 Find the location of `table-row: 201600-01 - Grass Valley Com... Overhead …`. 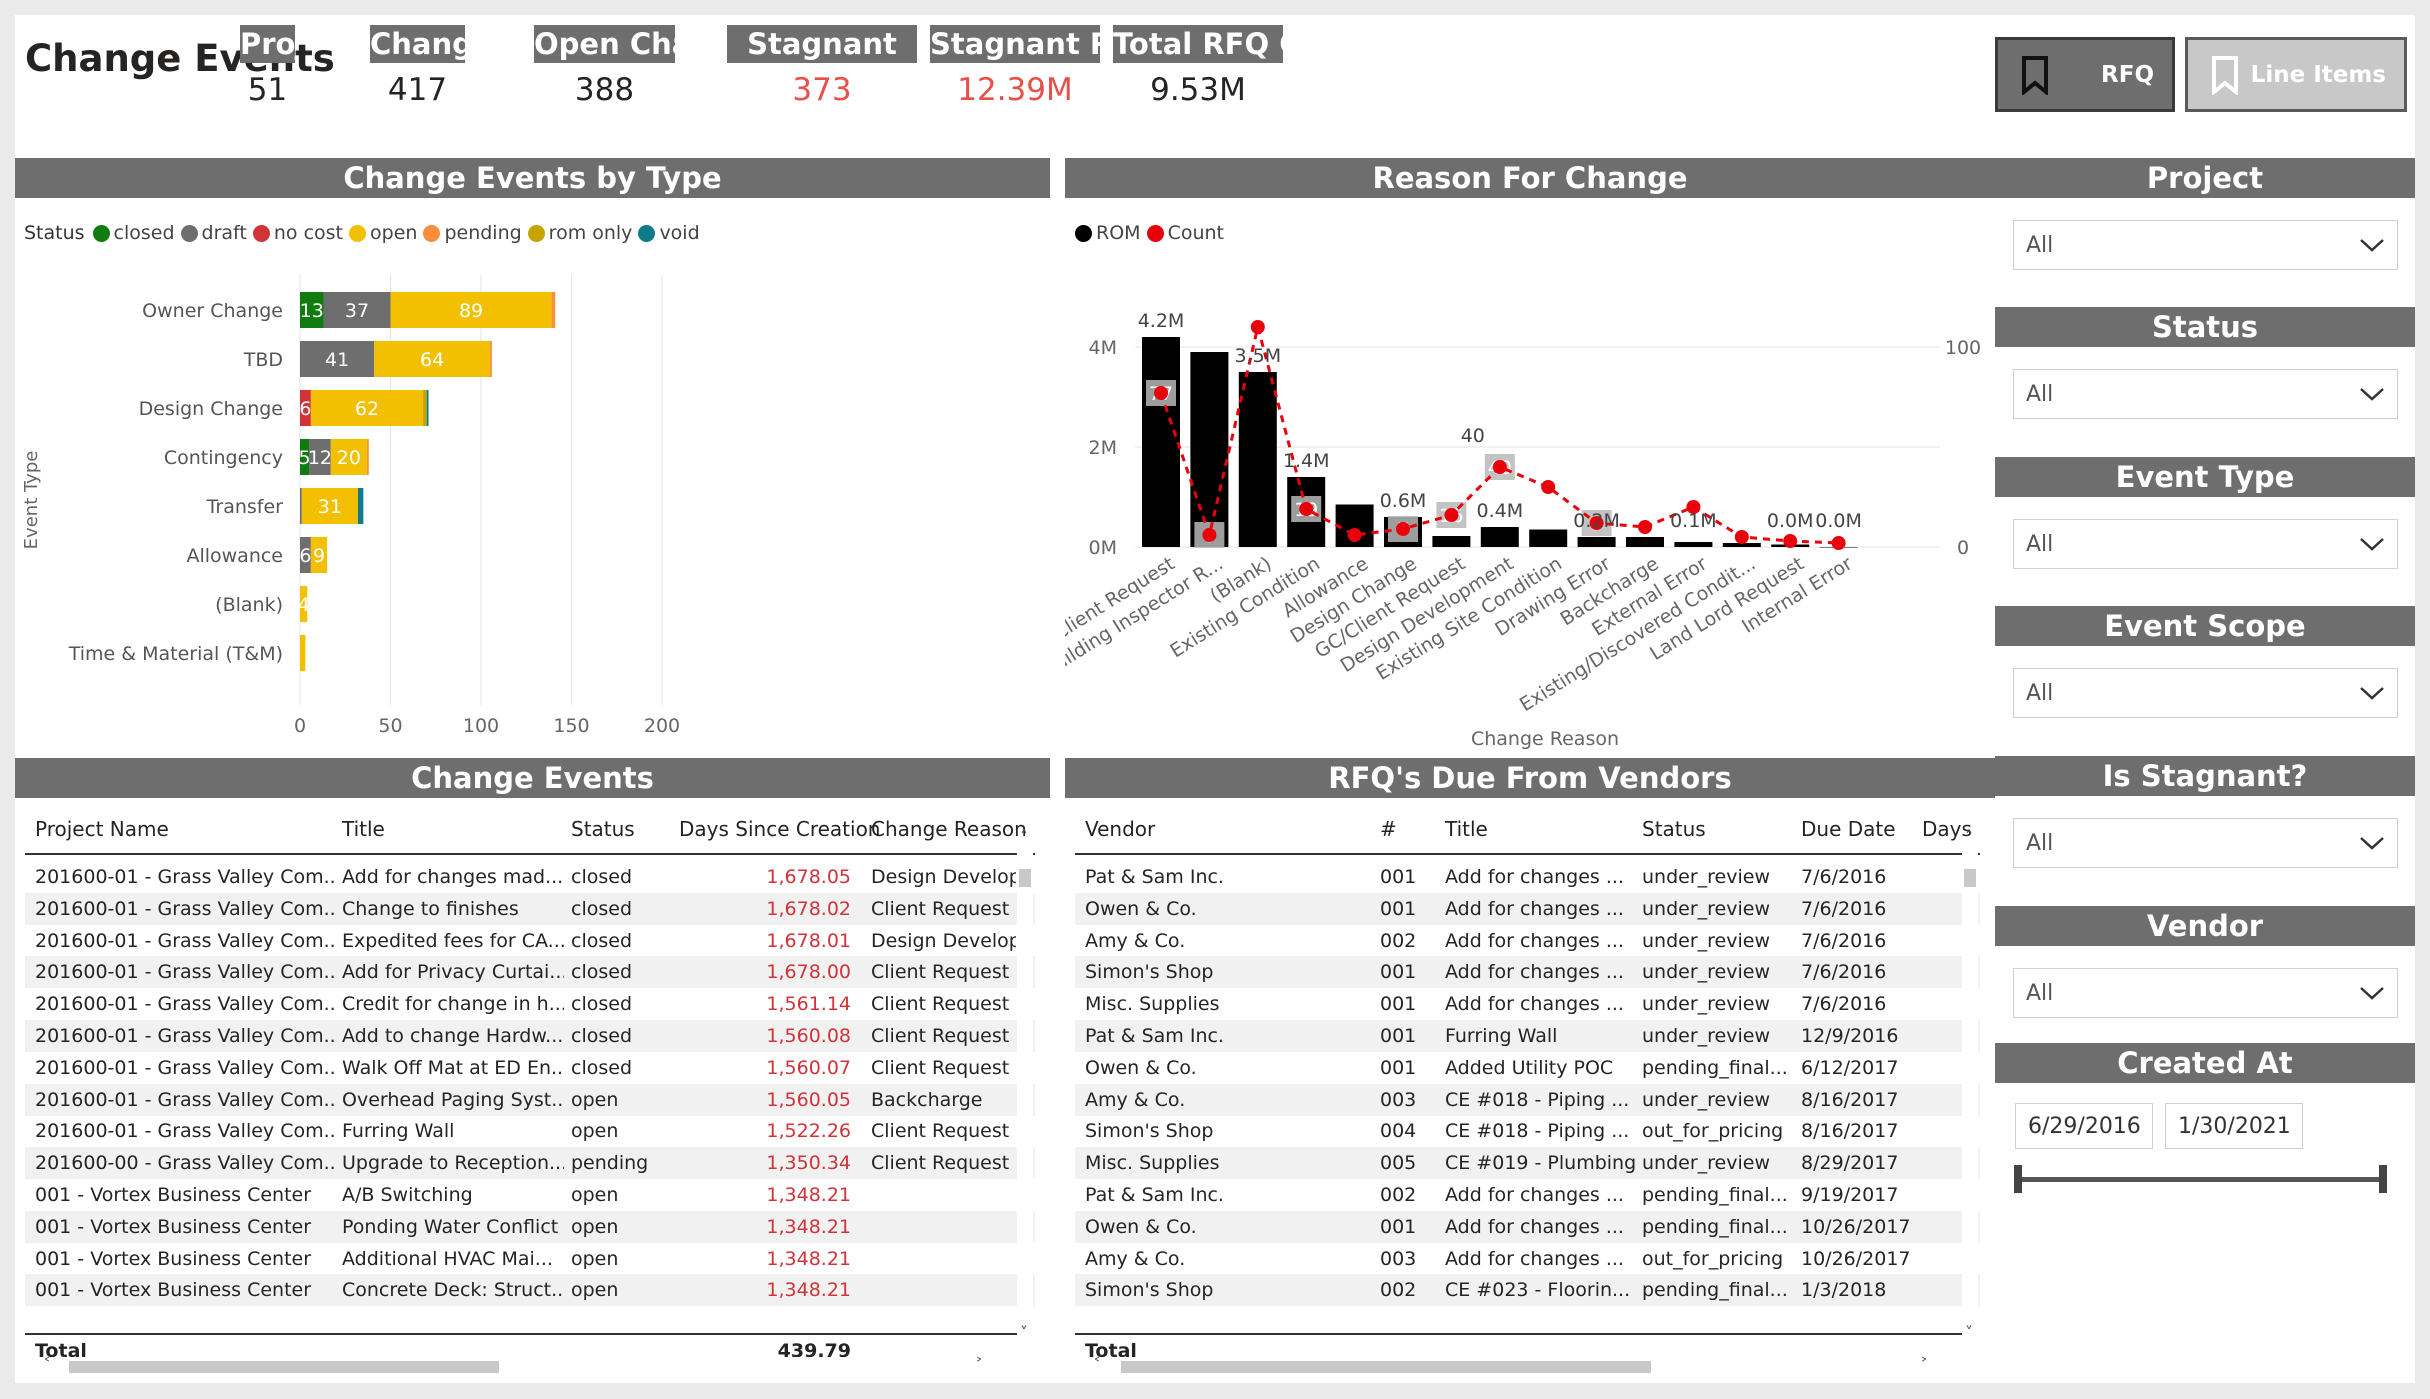

table-row: 201600-01 - Grass Valley Com... Overhead … is located at coordinates (530, 1099).